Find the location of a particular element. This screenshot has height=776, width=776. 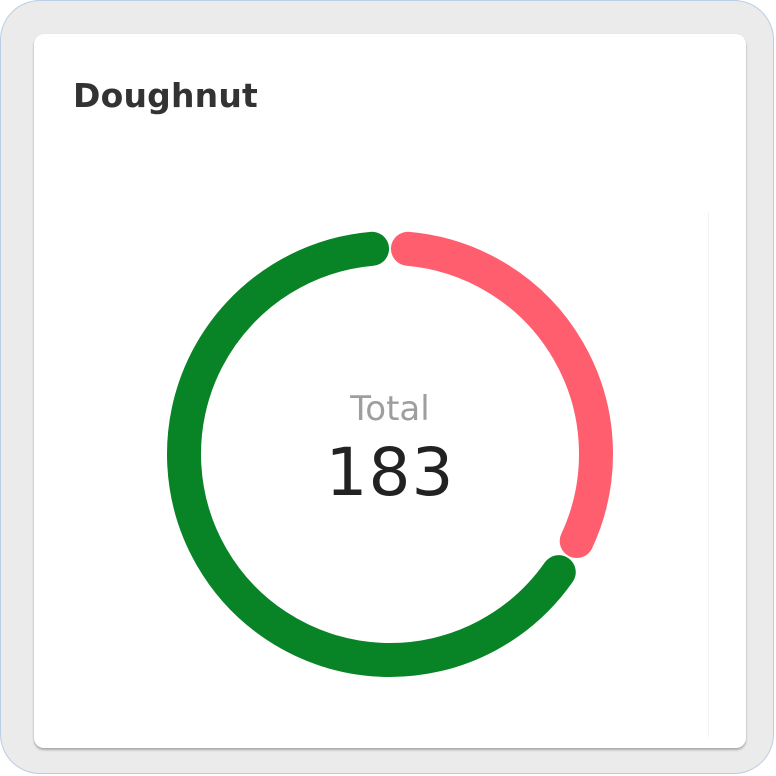

center-label: Total is located at coordinates (390, 409).